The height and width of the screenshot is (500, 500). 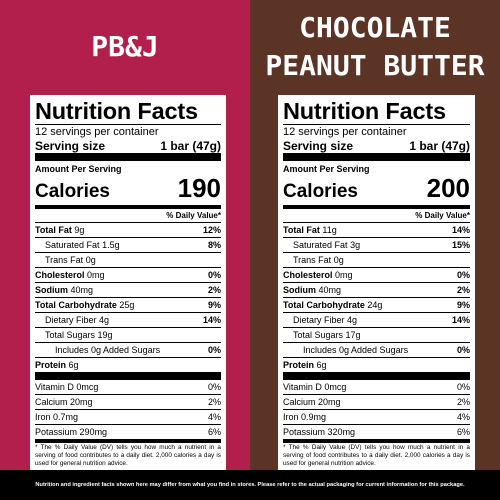 What do you see at coordinates (56, 417) in the screenshot?
I see `vitamin-cell: Iron 0.7mg` at bounding box center [56, 417].